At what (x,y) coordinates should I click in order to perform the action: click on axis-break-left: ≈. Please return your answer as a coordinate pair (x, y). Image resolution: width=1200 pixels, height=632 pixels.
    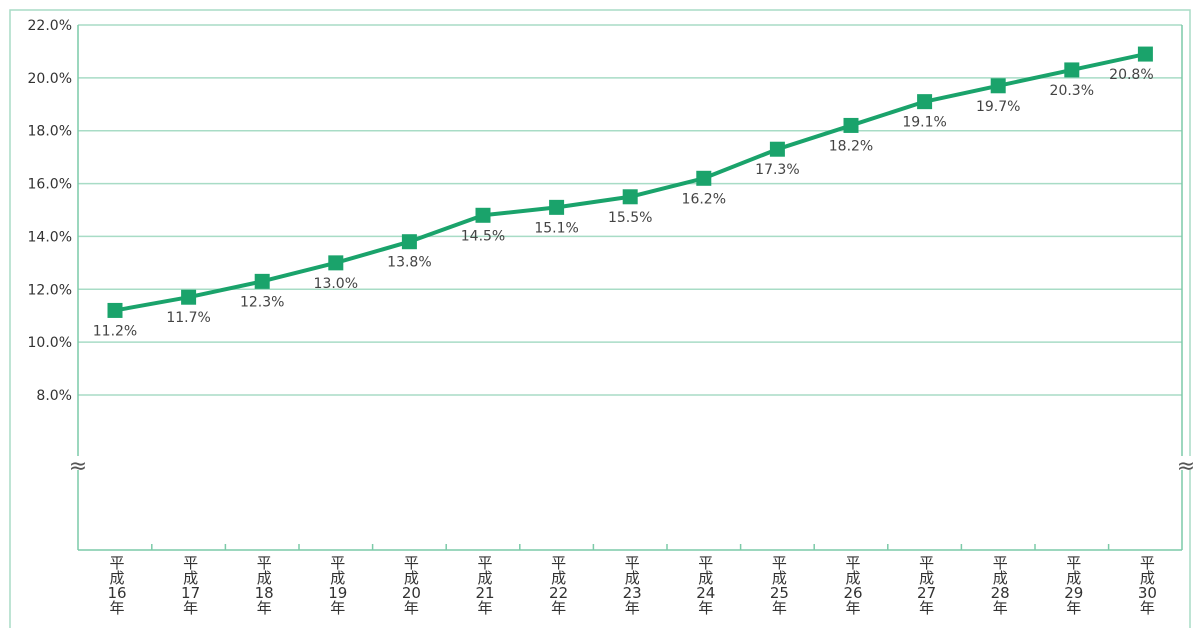
    Looking at the image, I should click on (78, 466).